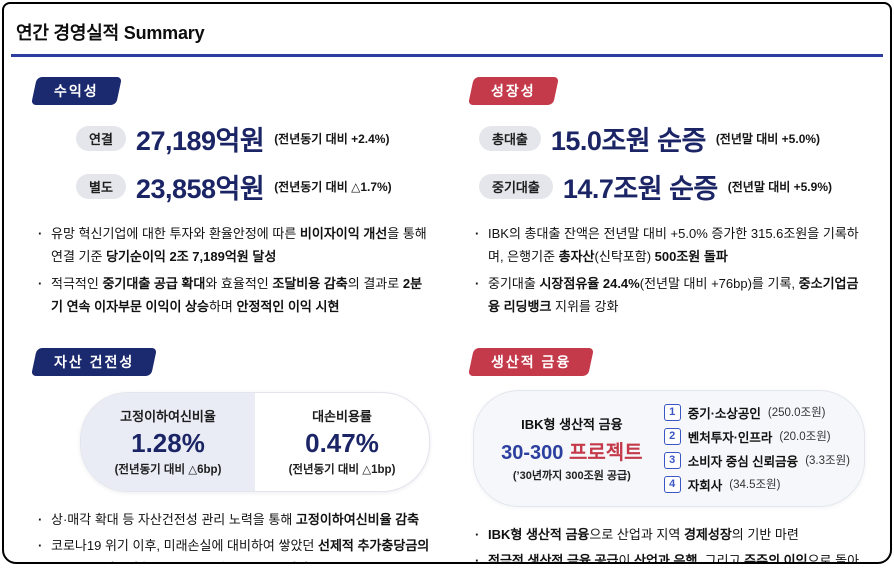 This screenshot has height=568, width=894. I want to click on item-number-box: 2, so click(672, 436).